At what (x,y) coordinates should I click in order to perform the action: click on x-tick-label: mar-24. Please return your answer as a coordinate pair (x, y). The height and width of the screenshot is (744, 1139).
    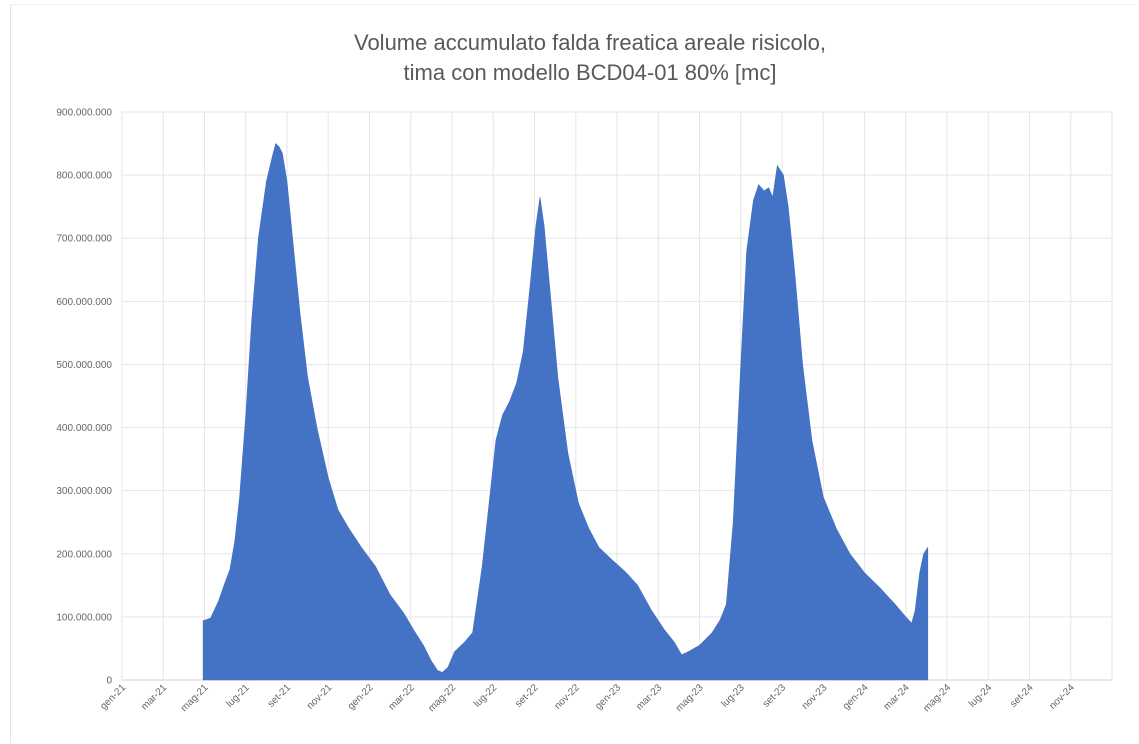
    Looking at the image, I should click on (897, 697).